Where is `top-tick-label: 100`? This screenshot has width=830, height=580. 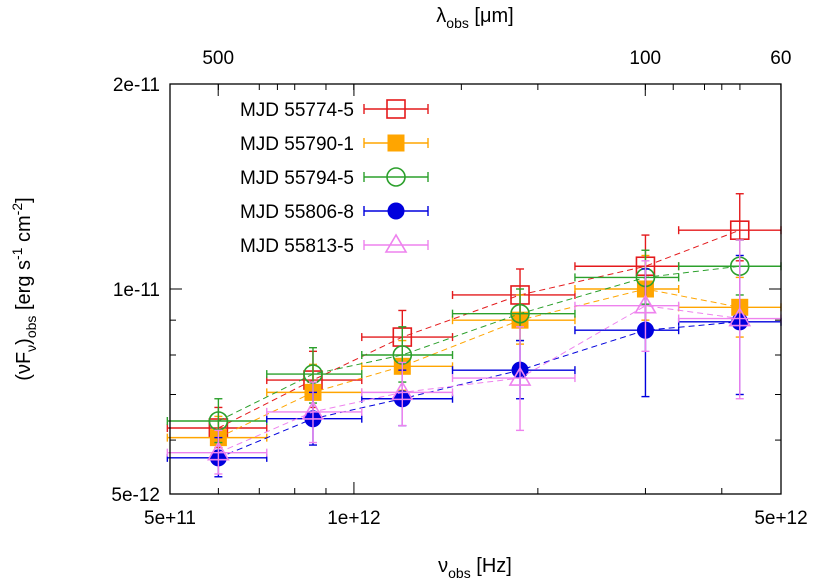
top-tick-label: 100 is located at coordinates (645, 58).